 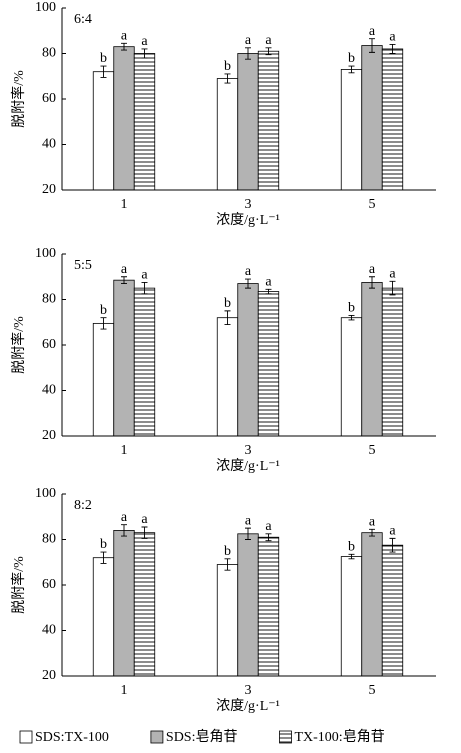 I want to click on panel-label: 5:5, so click(x=83, y=265).